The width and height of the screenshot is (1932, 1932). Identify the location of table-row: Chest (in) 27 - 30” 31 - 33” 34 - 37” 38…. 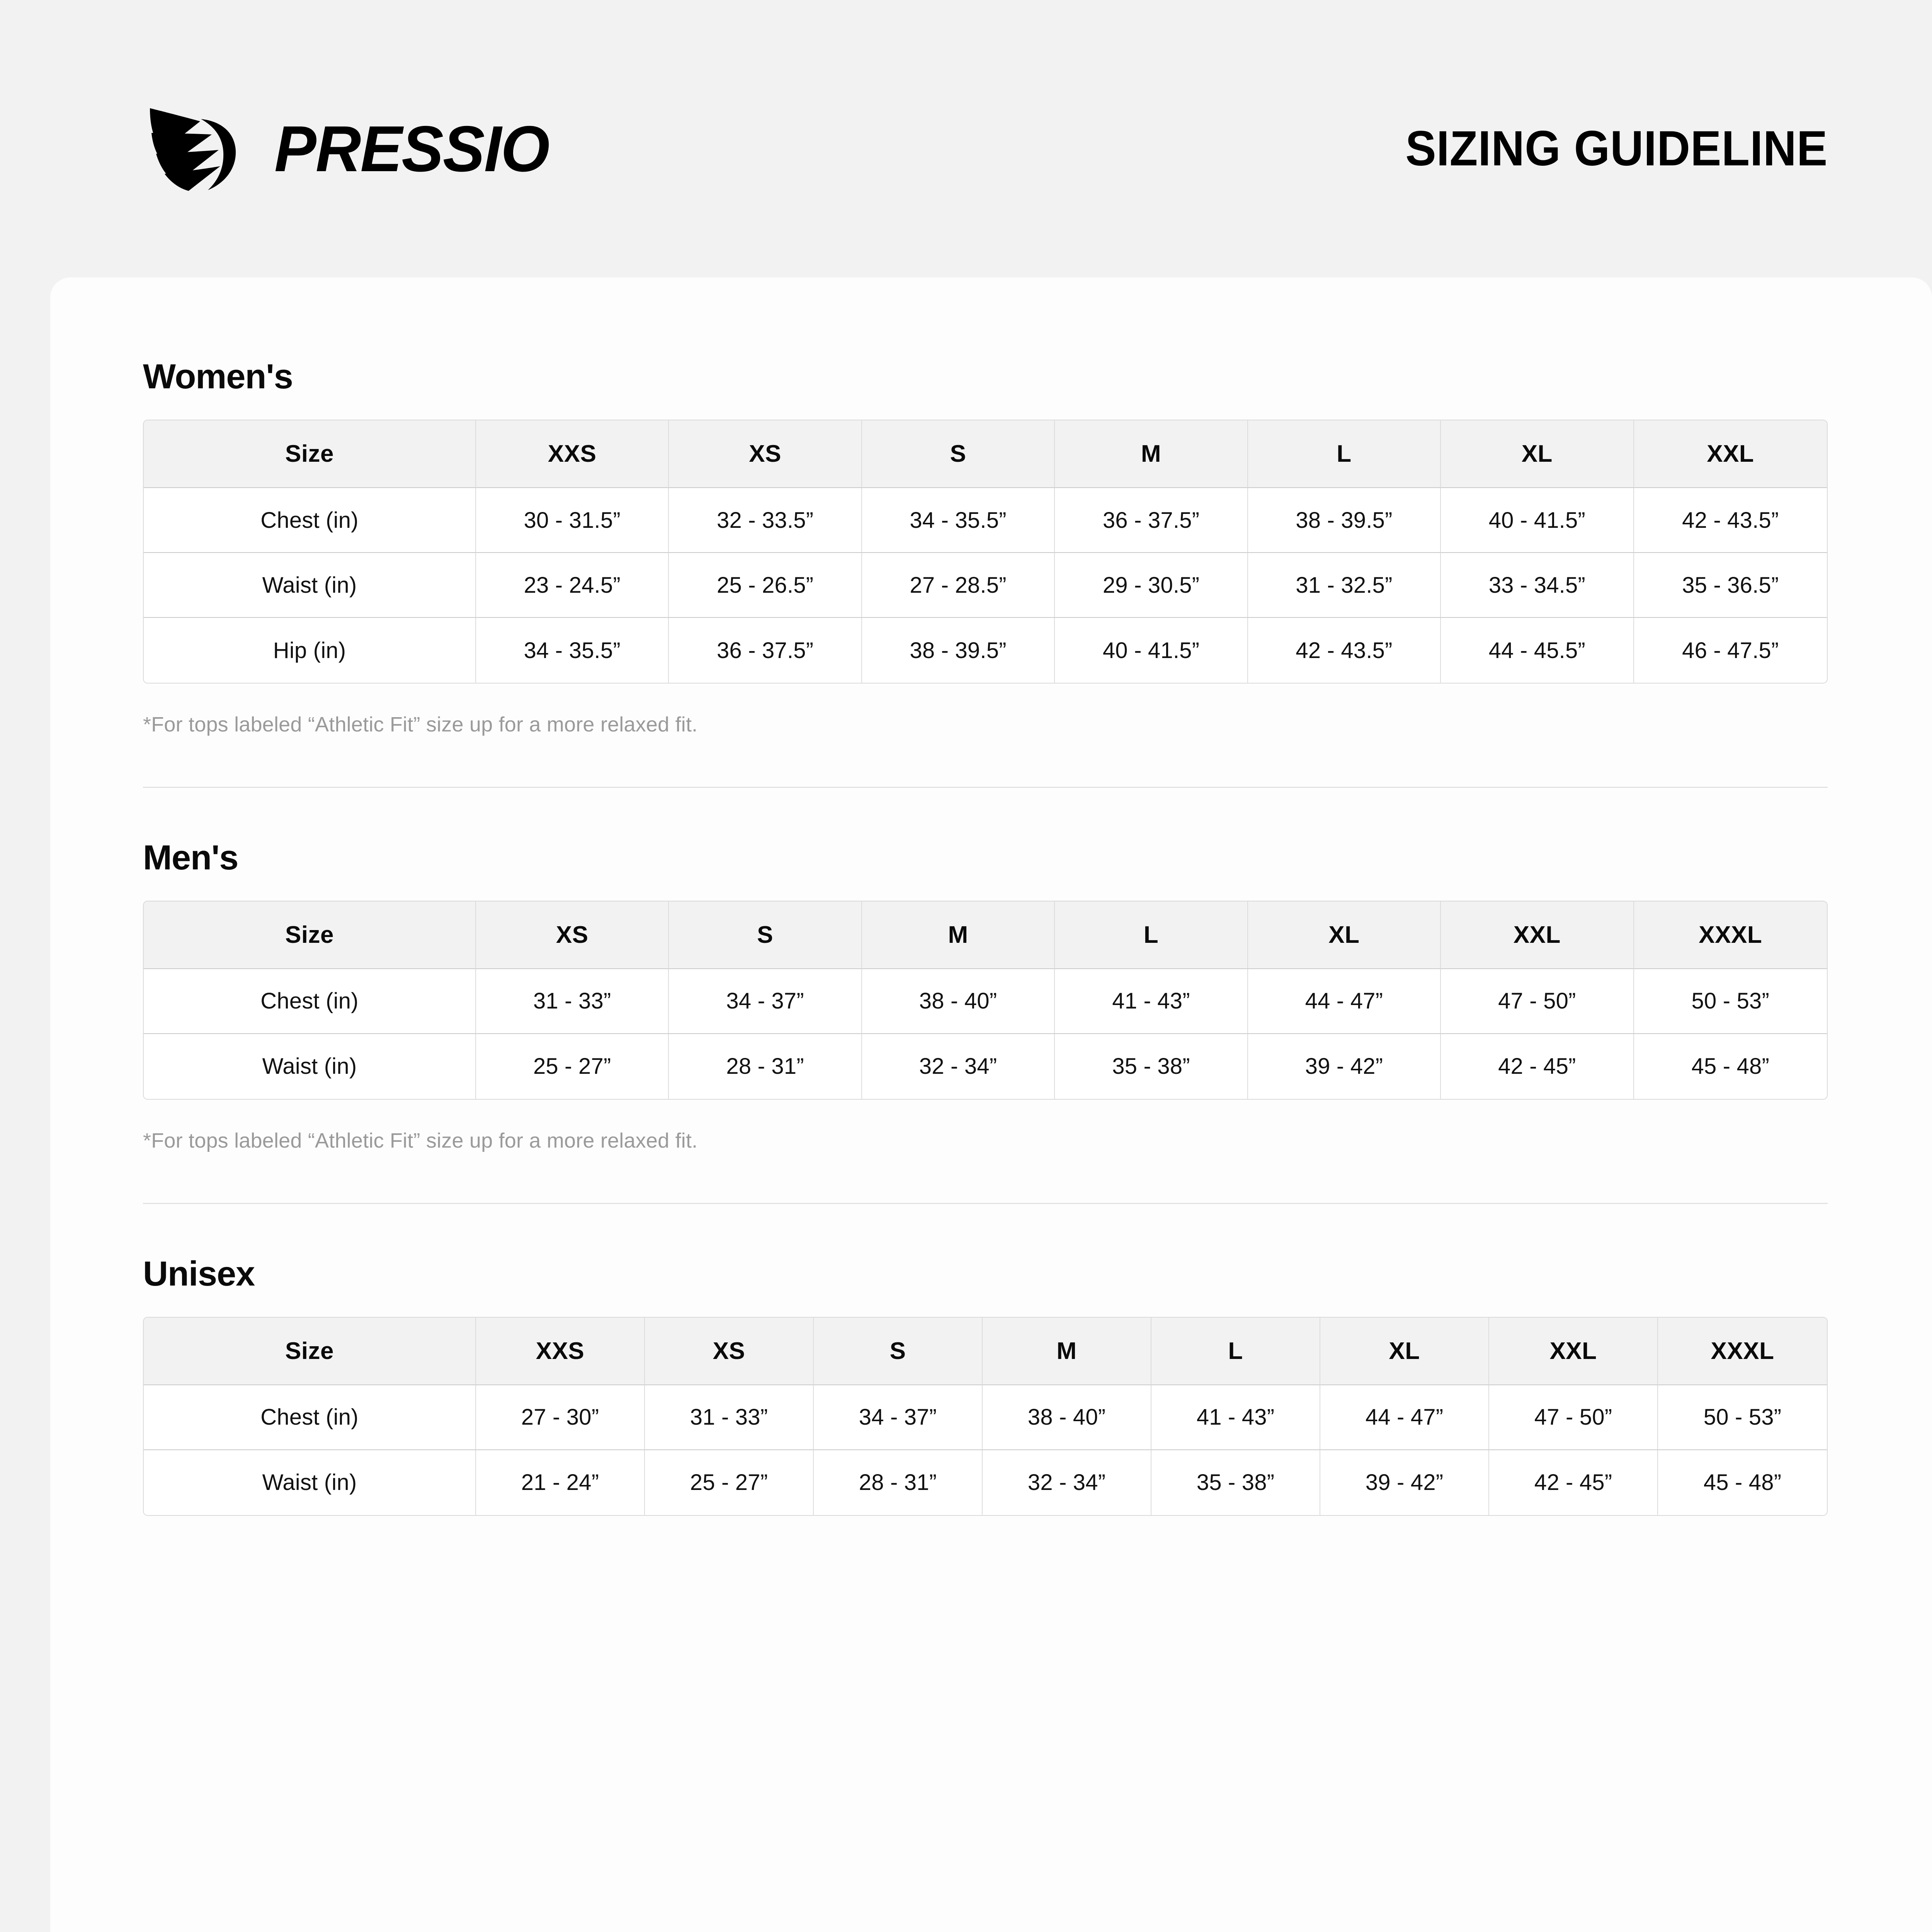
(985, 1418).